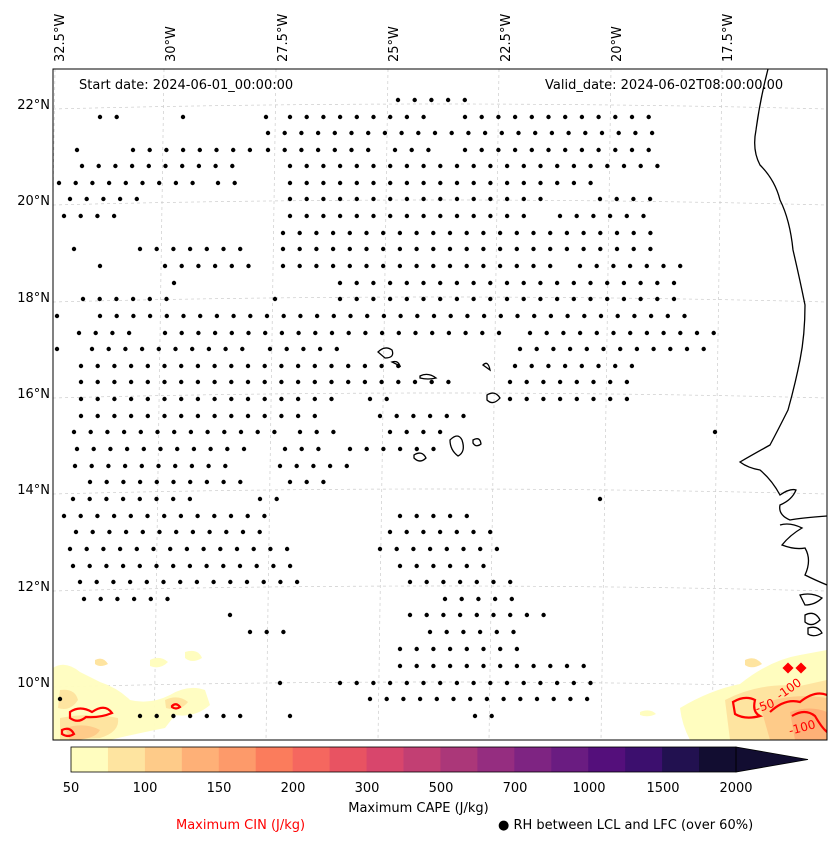 This screenshot has height=845, width=837. What do you see at coordinates (633, 825) in the screenshot?
I see `rh-legend-text: RH between LCL and LFC (over 60%)` at bounding box center [633, 825].